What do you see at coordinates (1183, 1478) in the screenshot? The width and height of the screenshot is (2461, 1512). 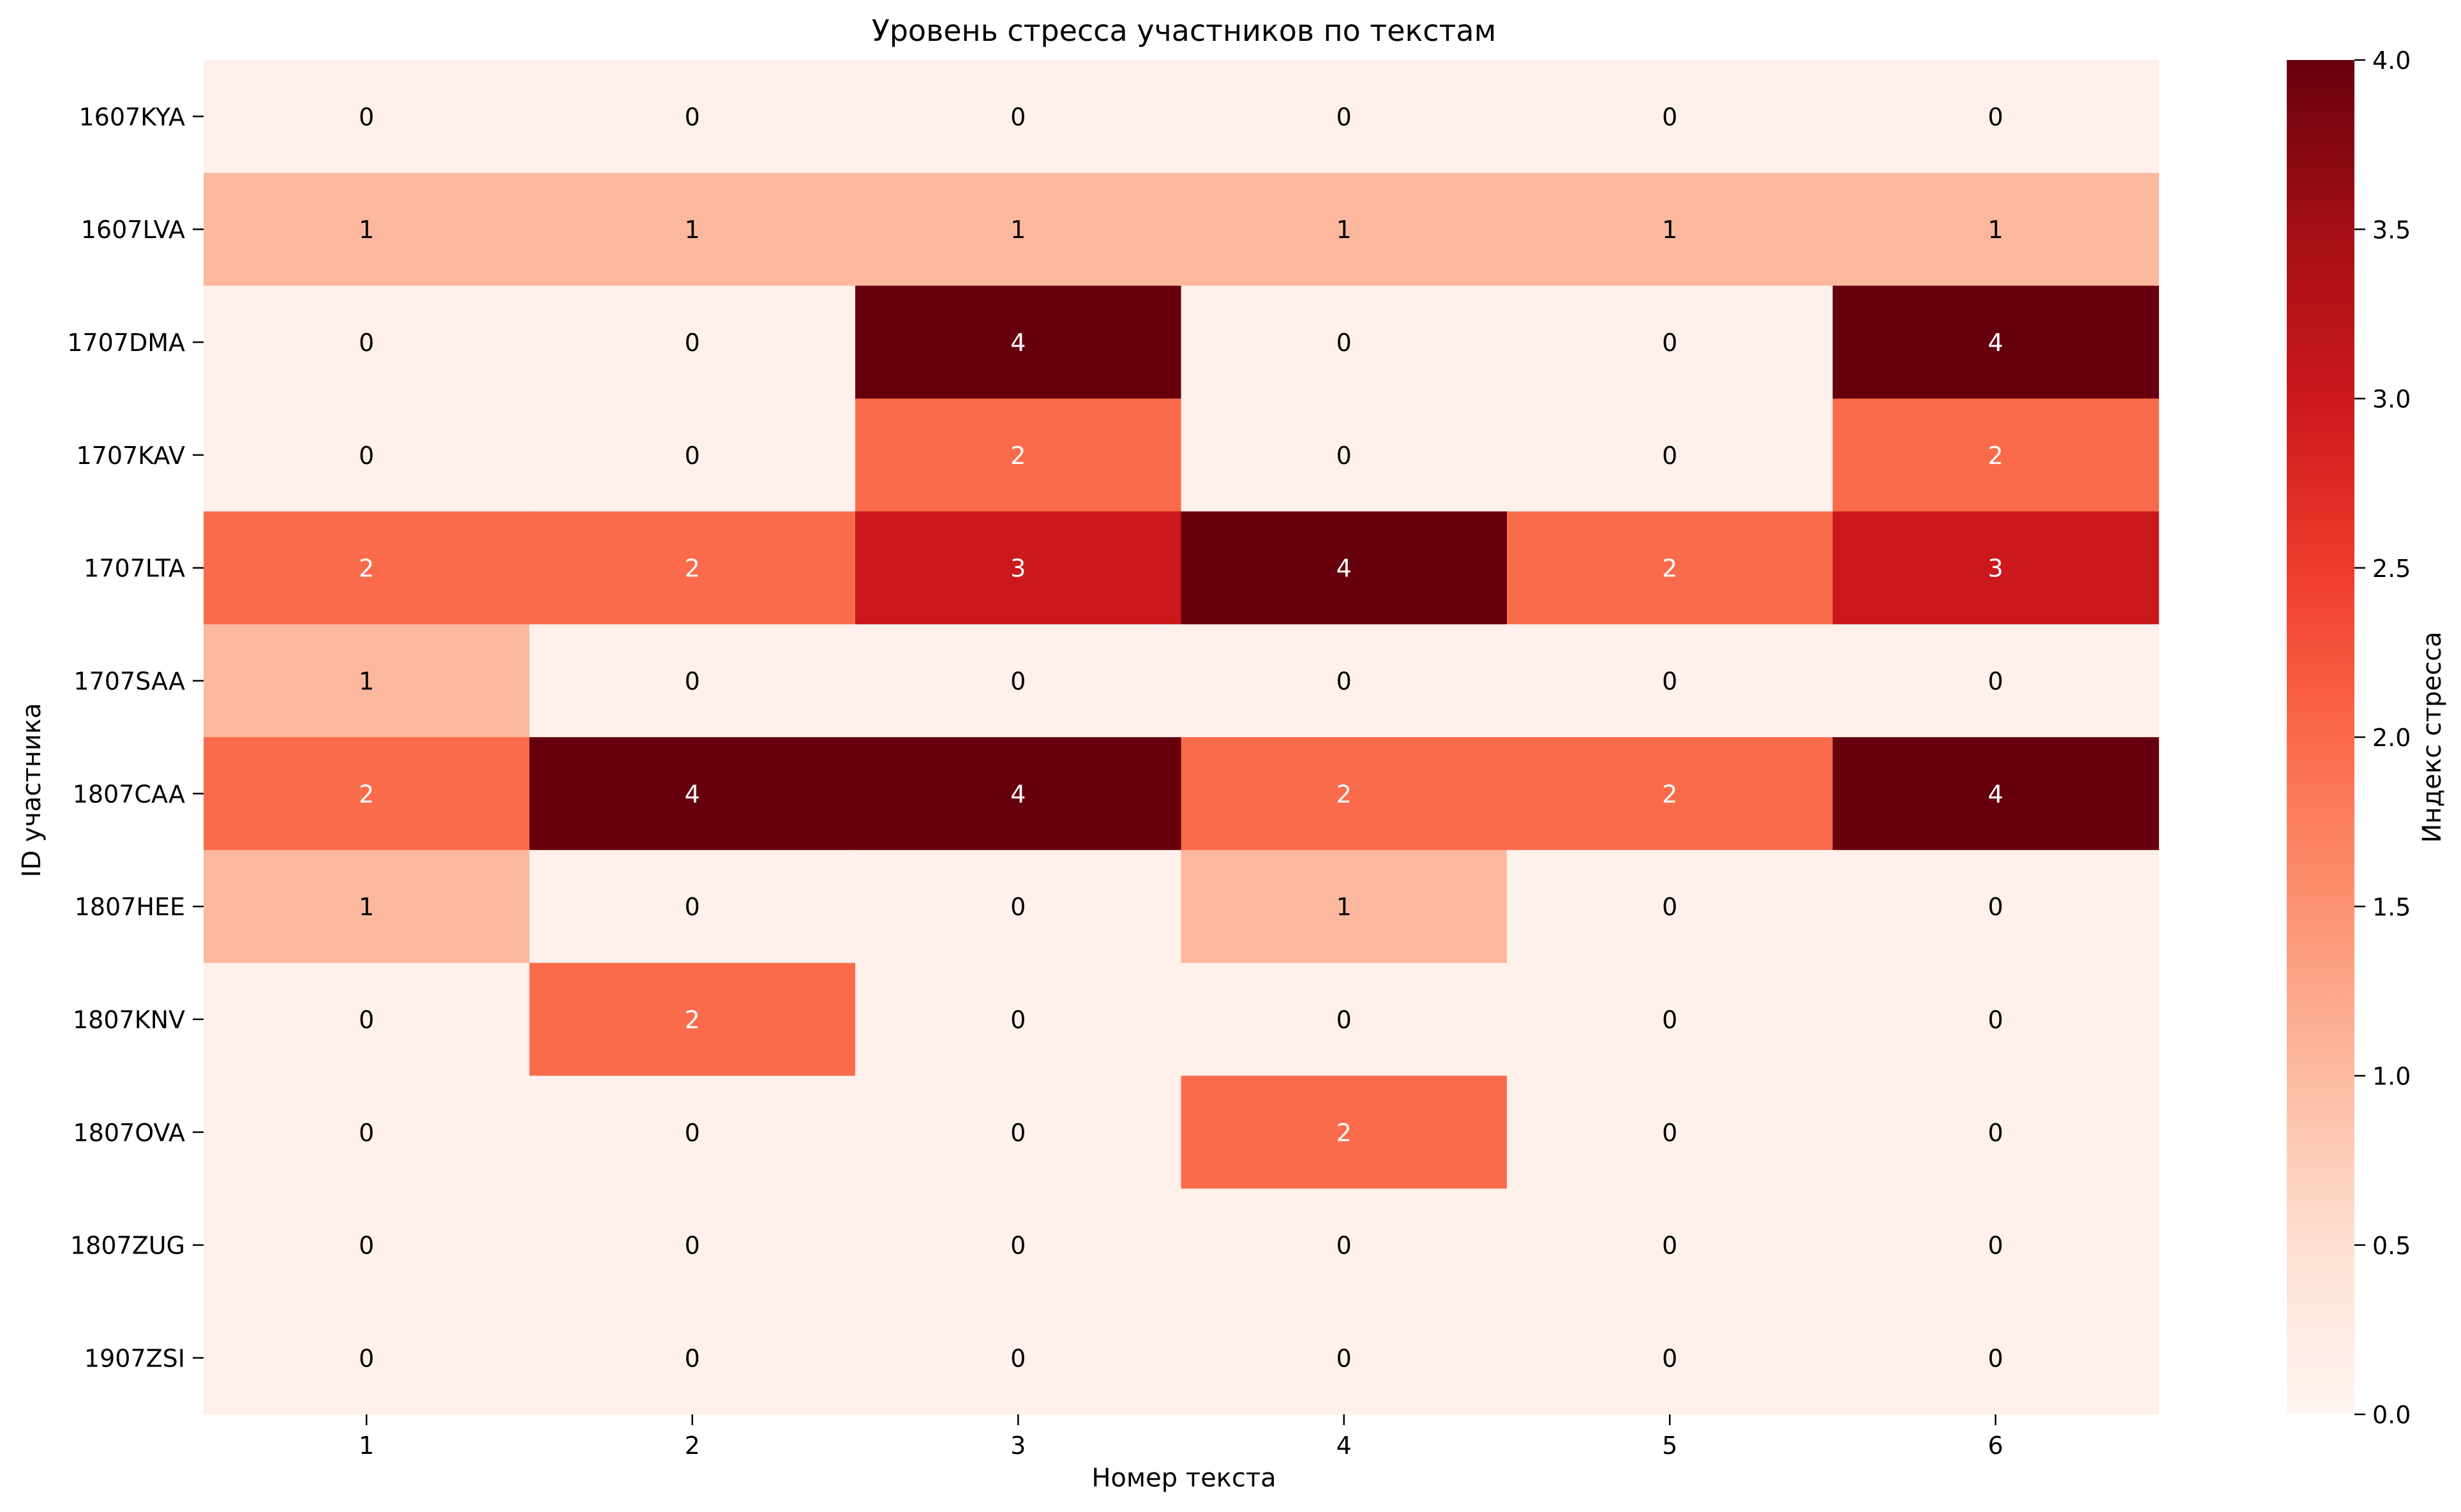 I see `x-axis-label: Номер текста` at bounding box center [1183, 1478].